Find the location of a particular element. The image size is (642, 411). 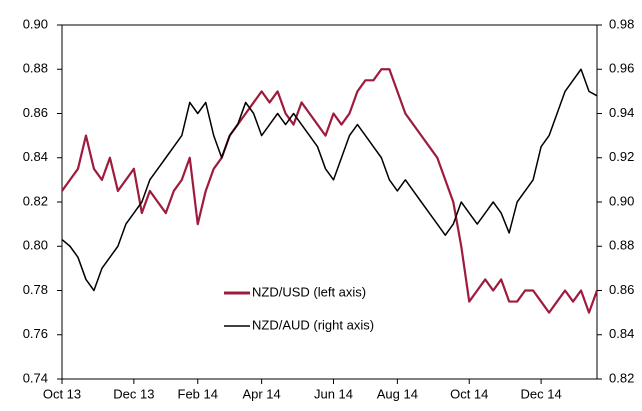

y2-tick-label: 0.88 is located at coordinates (621, 245).